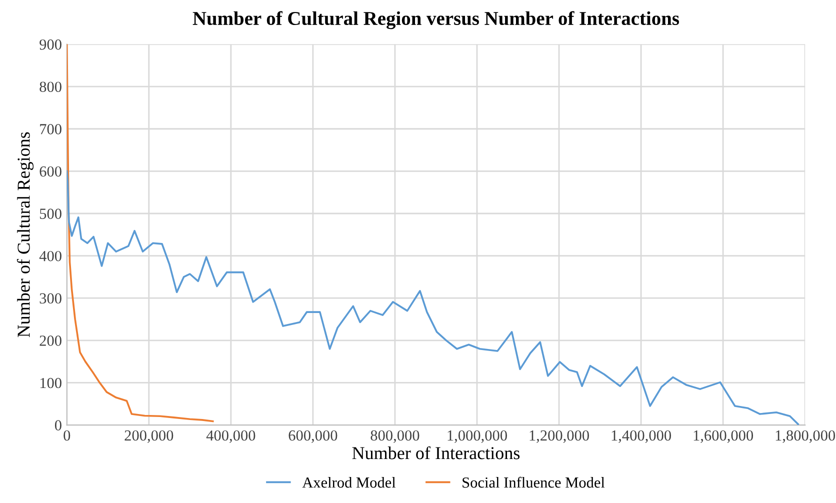 This screenshot has width=836, height=503. Describe the element at coordinates (51, 213) in the screenshot. I see `y-tick-label: 500` at that location.